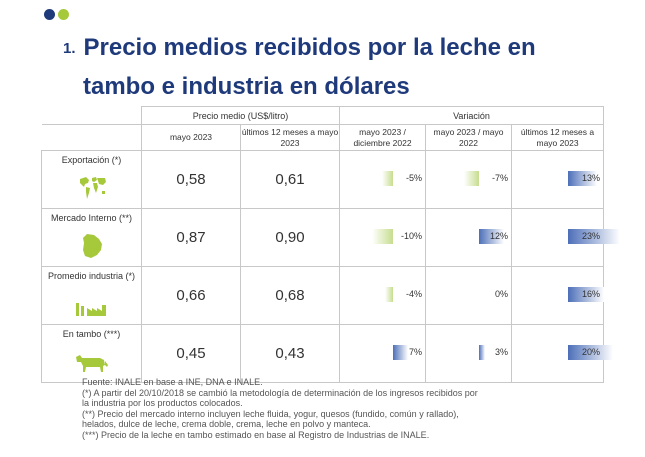 Image resolution: width=645 pixels, height=457 pixels. I want to click on table-row-farm: En tambo (***) 0,45 0,43 7% 3% 20%, so click(327, 353).